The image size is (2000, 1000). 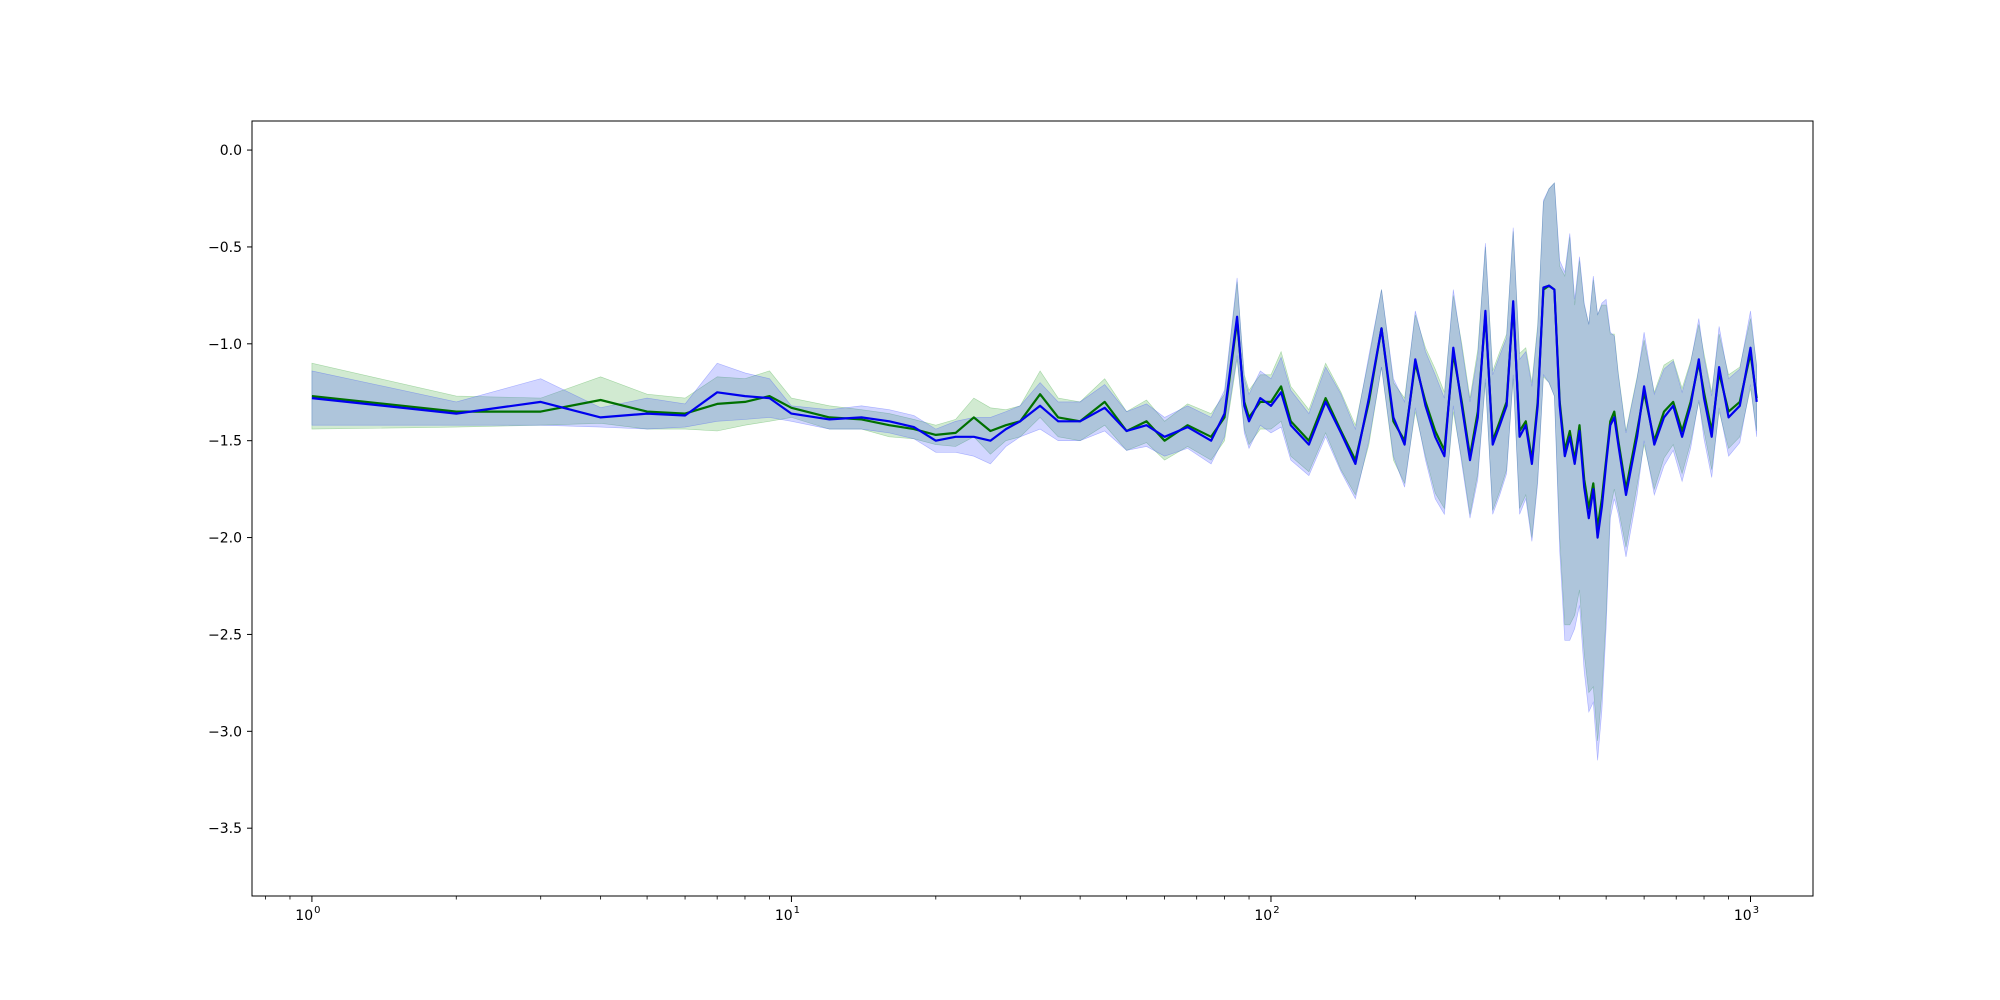 I want to click on x-tick-label: 10⁰, so click(x=307, y=914).